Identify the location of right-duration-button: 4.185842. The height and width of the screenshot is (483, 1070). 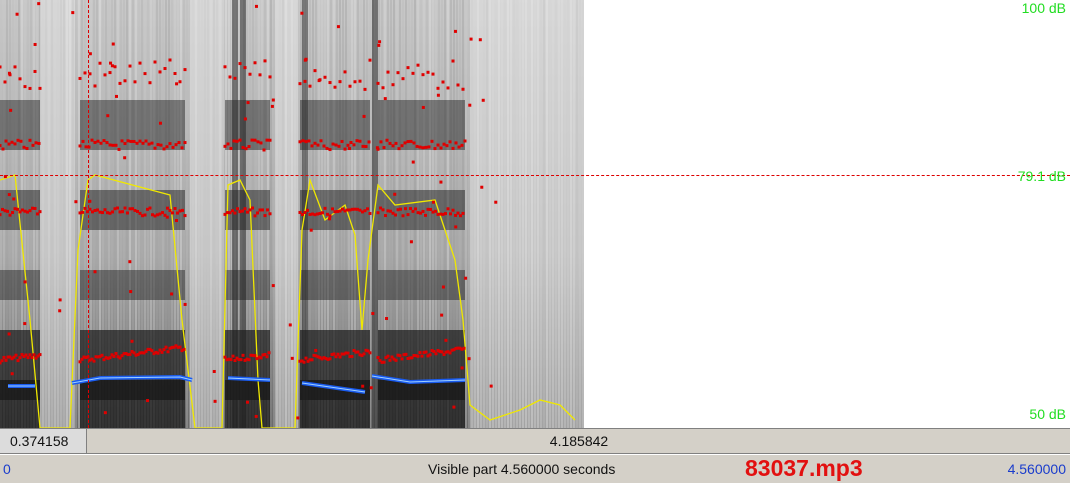
(579, 441).